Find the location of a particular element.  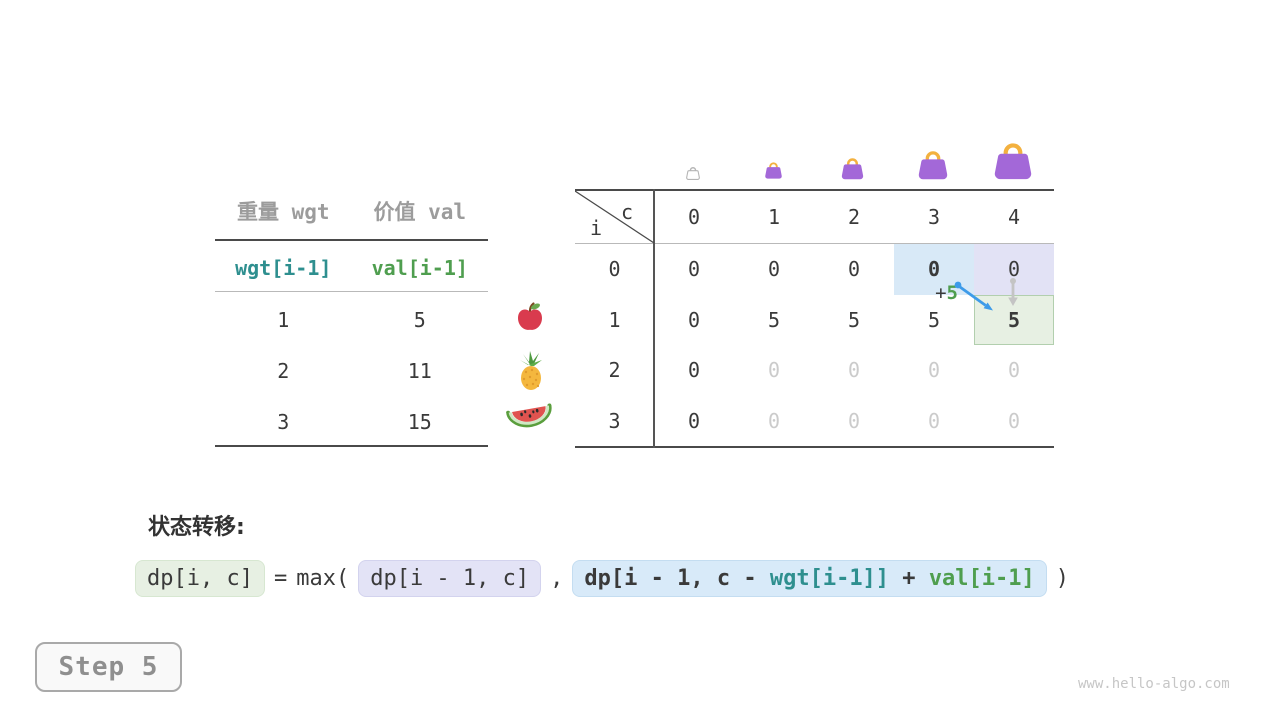

dp-table-vertical-divider is located at coordinates (654, 318).